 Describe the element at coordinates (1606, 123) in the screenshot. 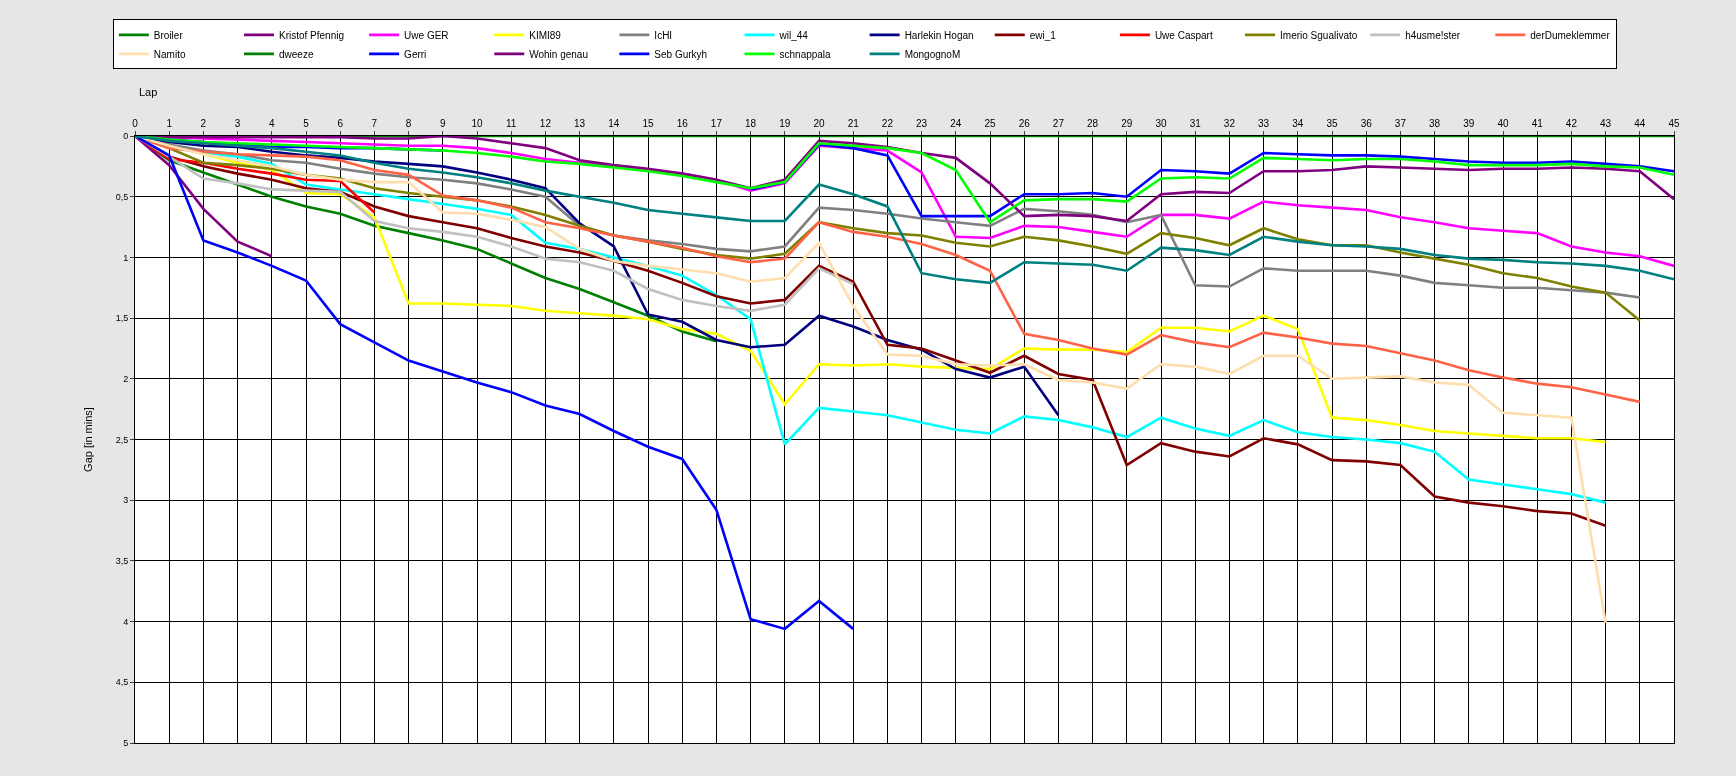

I see `x-tick-label: 43` at that location.